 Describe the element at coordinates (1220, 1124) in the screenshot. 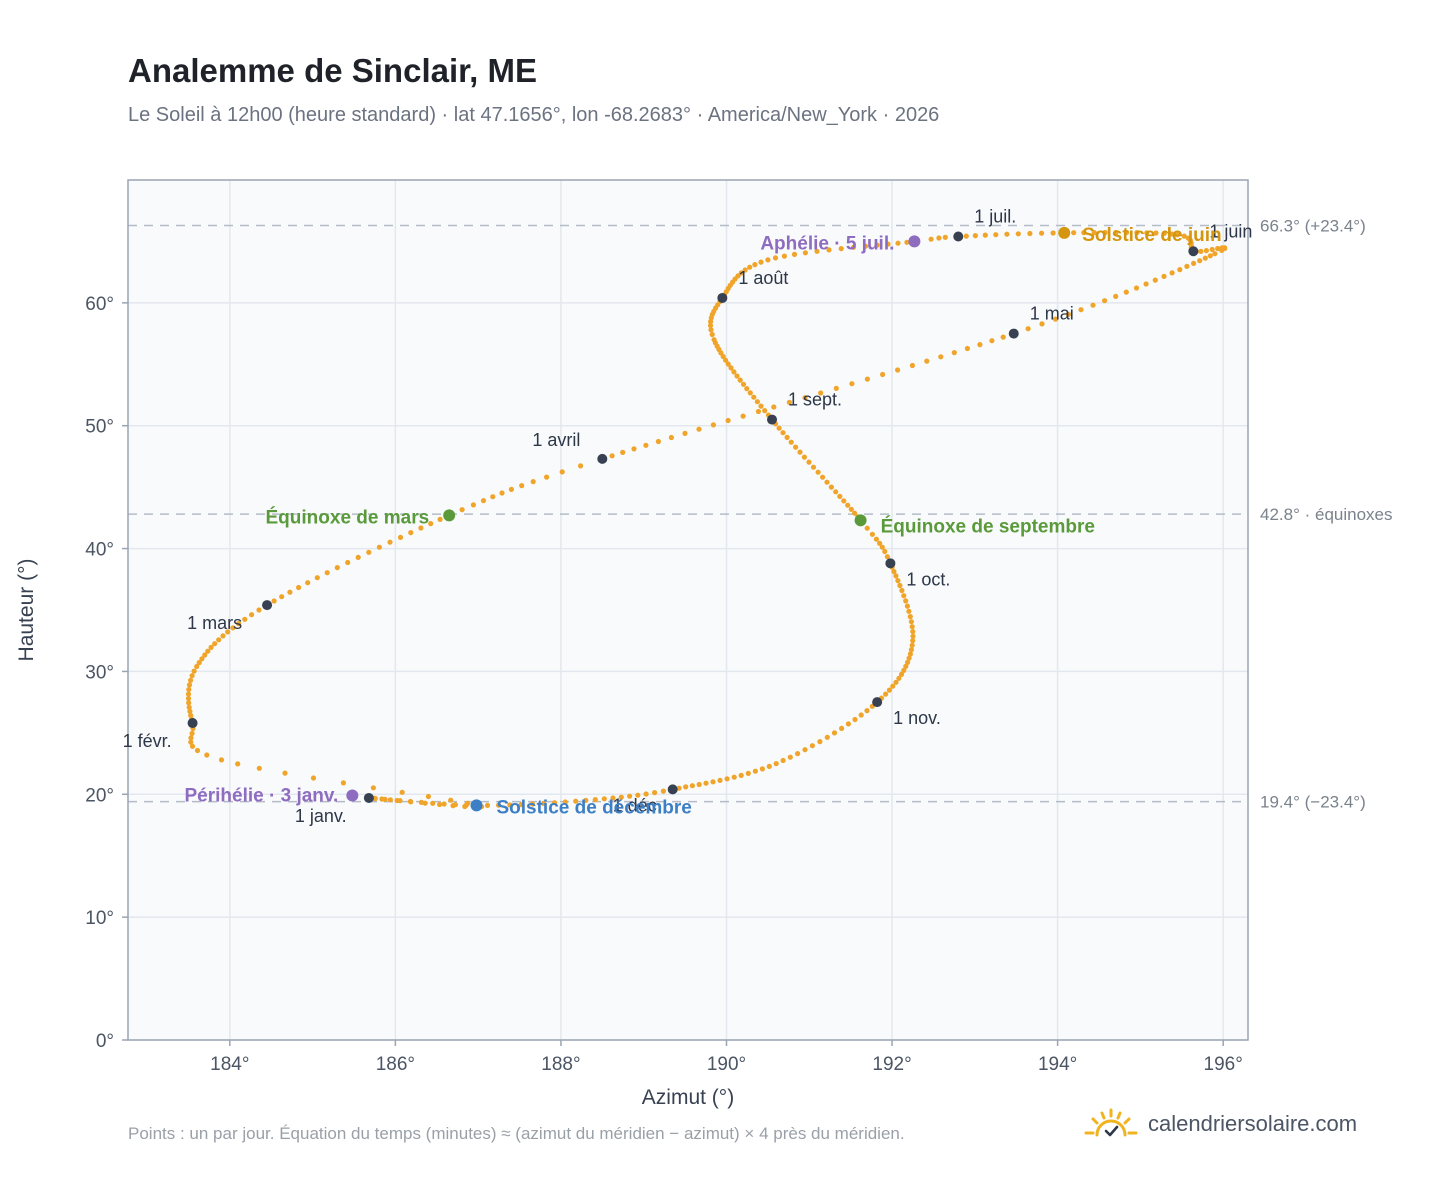

I see `brand: calendriersolaire.com` at that location.